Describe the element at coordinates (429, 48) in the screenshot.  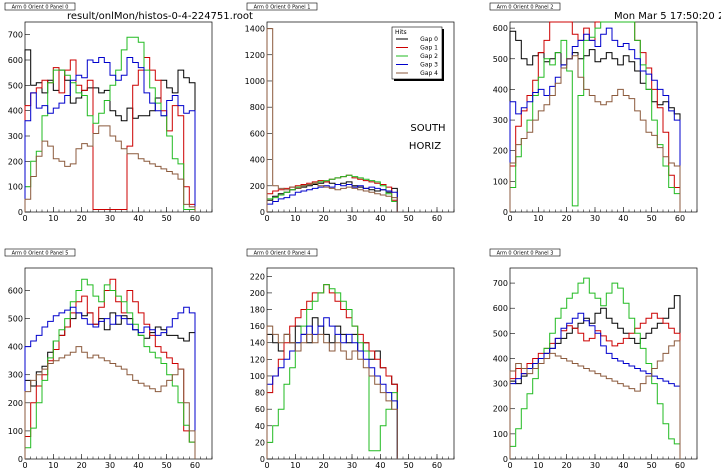
I see `legend-entry: Gap 1` at that location.